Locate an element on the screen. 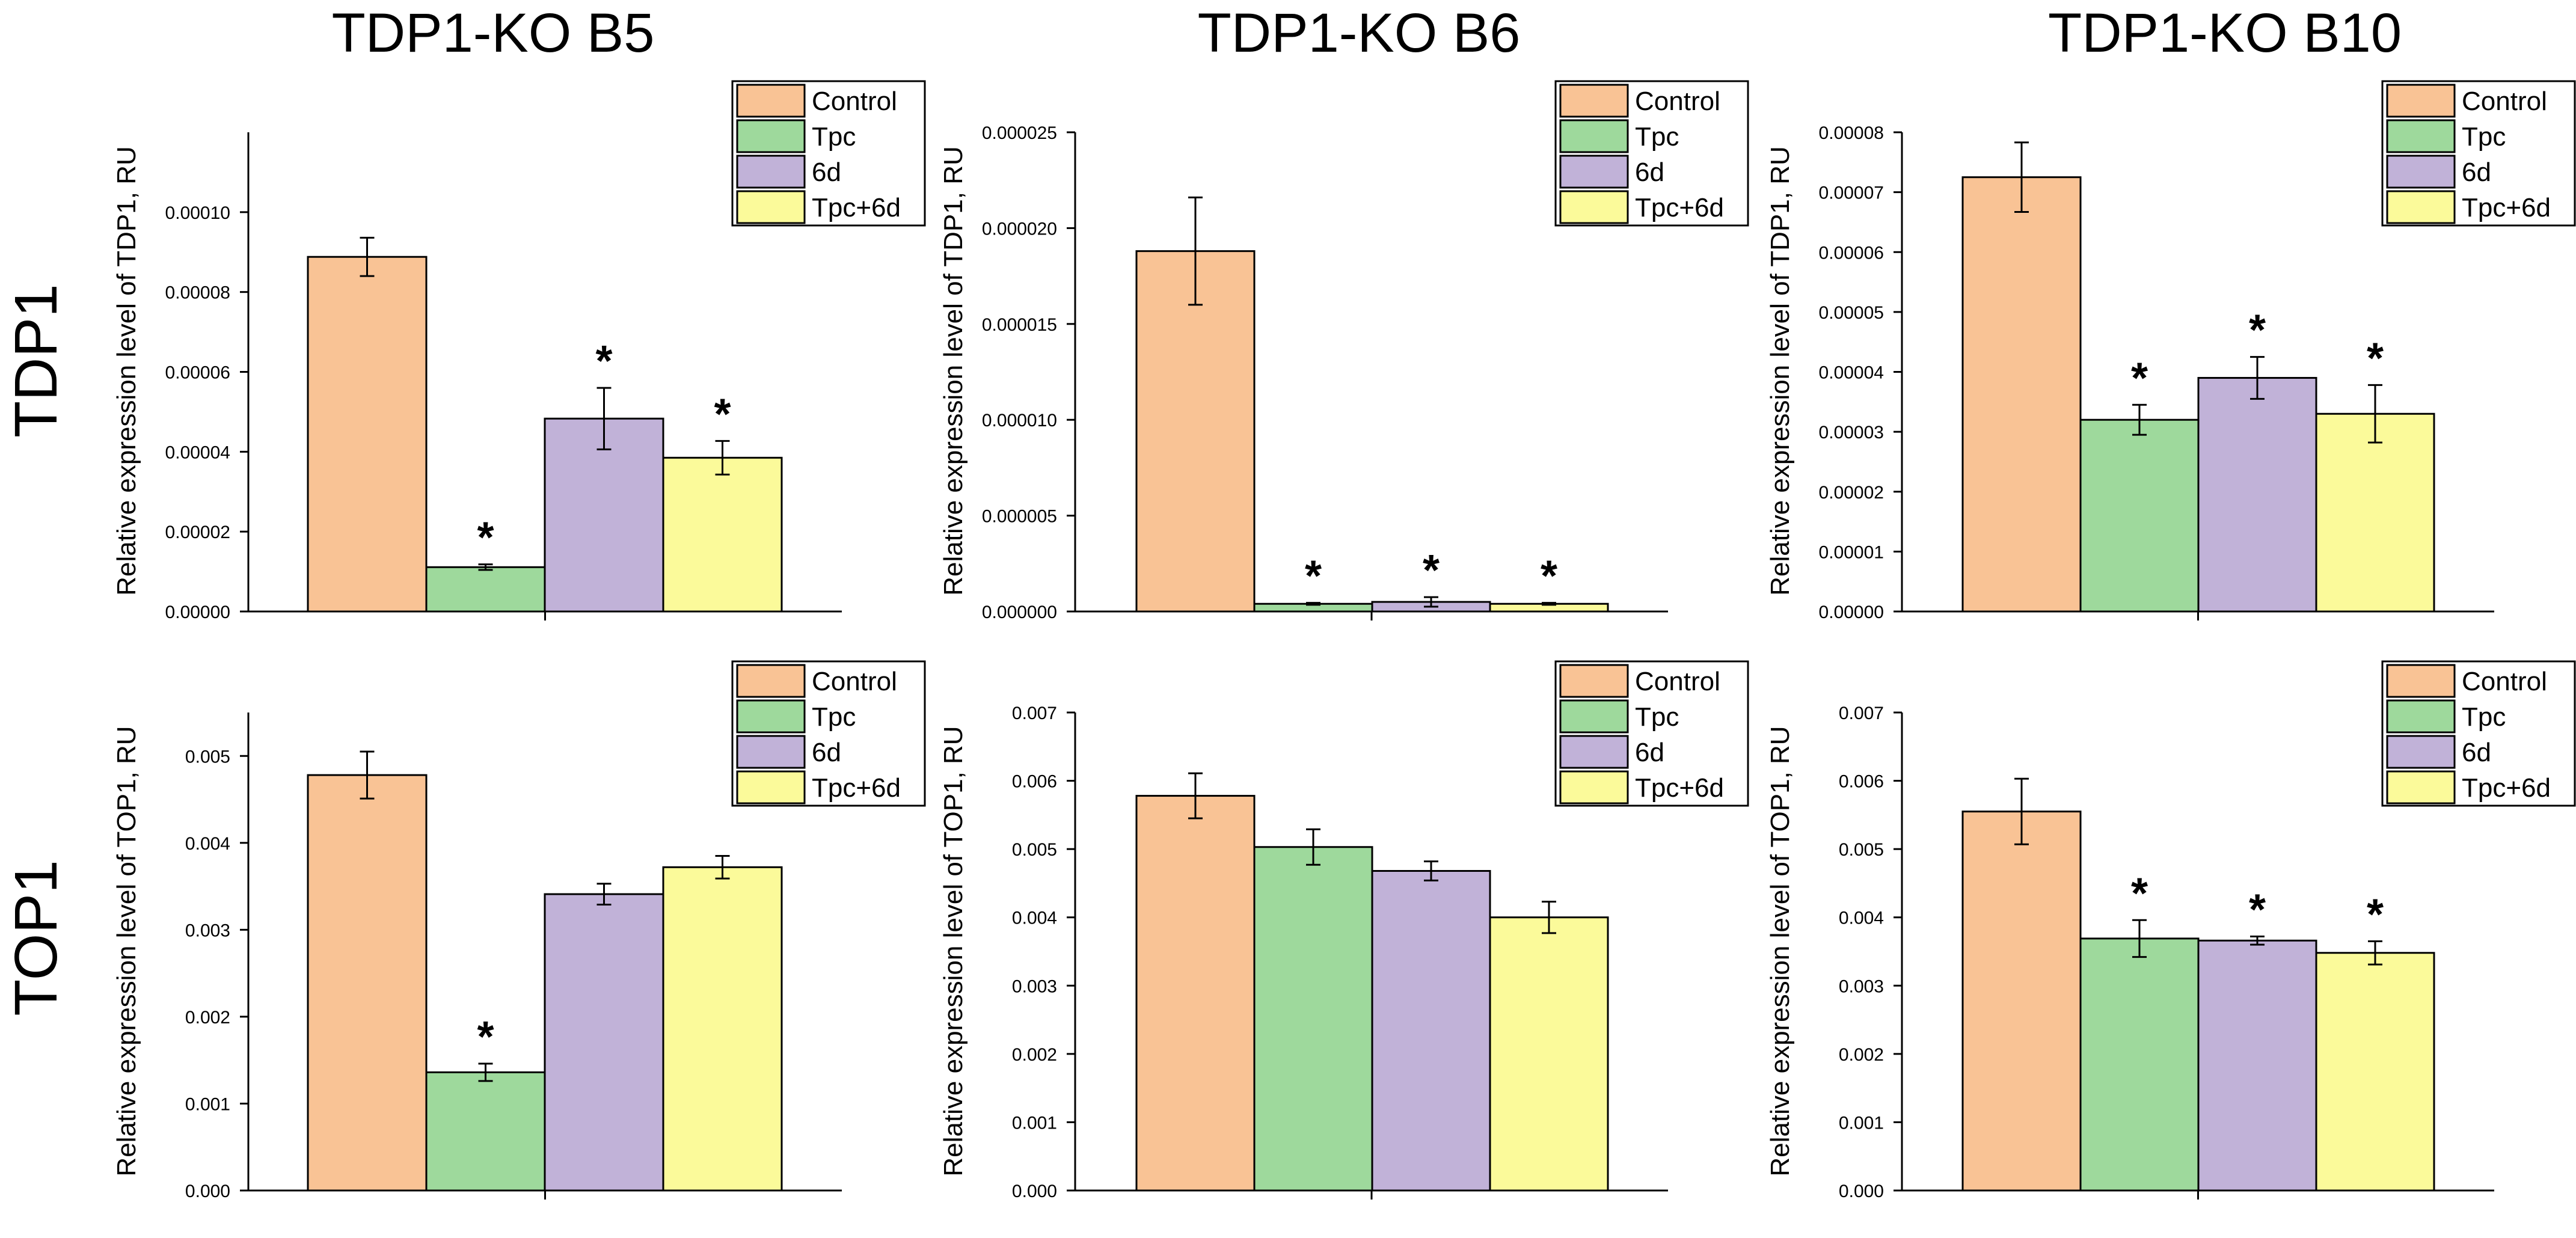 This screenshot has height=1238, width=2576. y-tick-label: 0.00001 is located at coordinates (1851, 552).